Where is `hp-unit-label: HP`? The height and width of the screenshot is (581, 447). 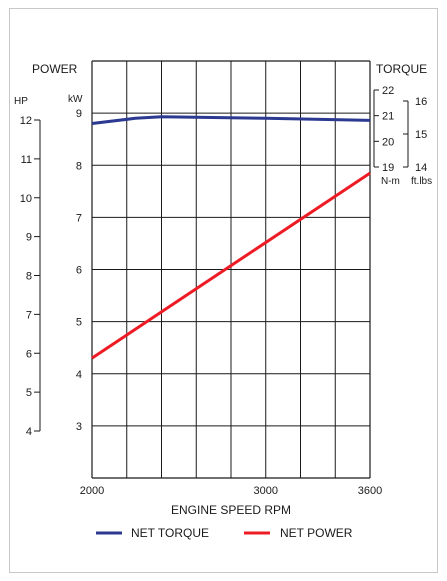
hp-unit-label: HP is located at coordinates (21, 101).